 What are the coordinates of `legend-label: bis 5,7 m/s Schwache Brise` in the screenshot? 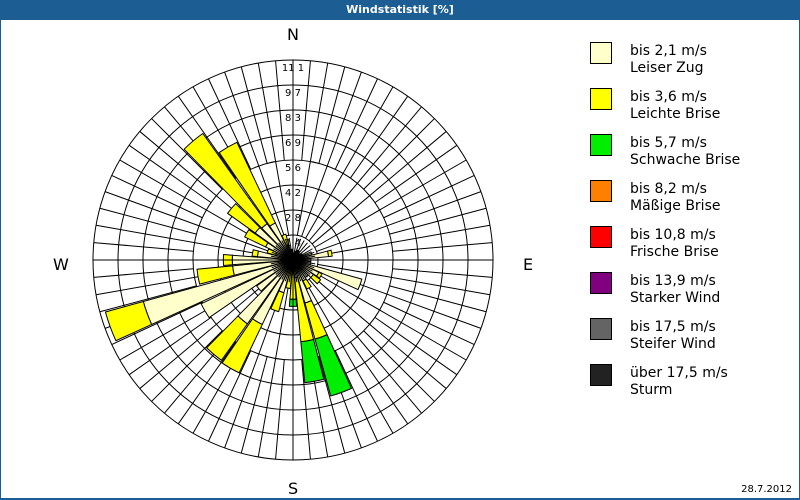 It's located at (685, 152).